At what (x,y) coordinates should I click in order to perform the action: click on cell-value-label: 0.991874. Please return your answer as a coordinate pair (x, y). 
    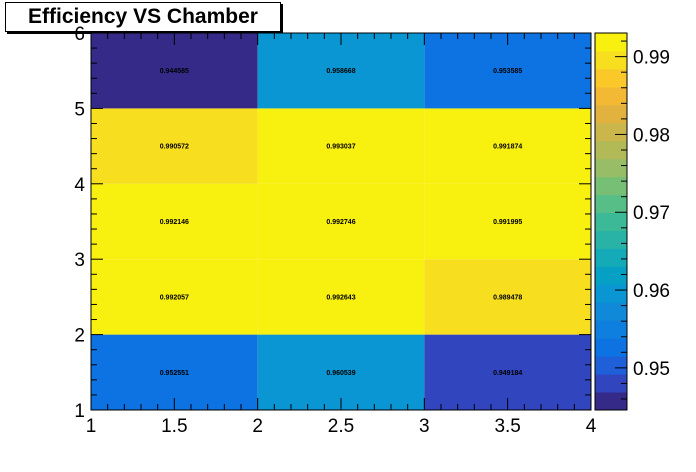
    Looking at the image, I should click on (507, 147).